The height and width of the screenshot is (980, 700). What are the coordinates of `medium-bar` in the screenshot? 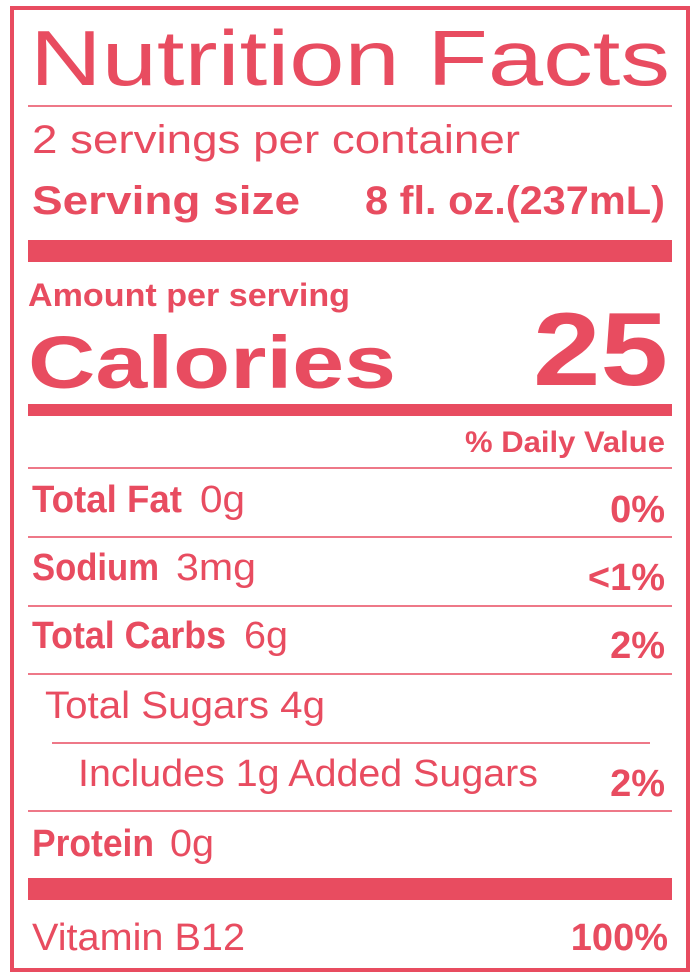 It's located at (350, 410).